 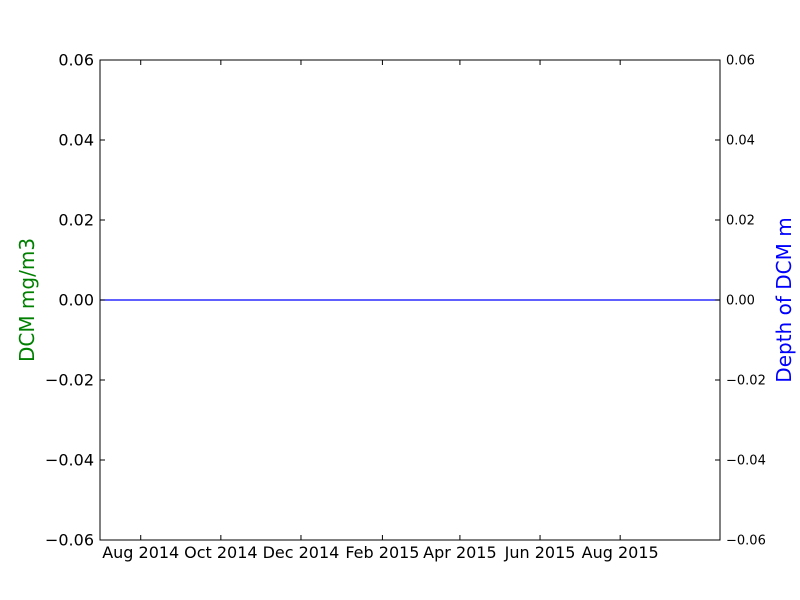 I want to click on y-axis-right-ticks: 0.06 0.04 0.02 0.00 −0.02 −0.04 −0.06, so click(x=746, y=301).